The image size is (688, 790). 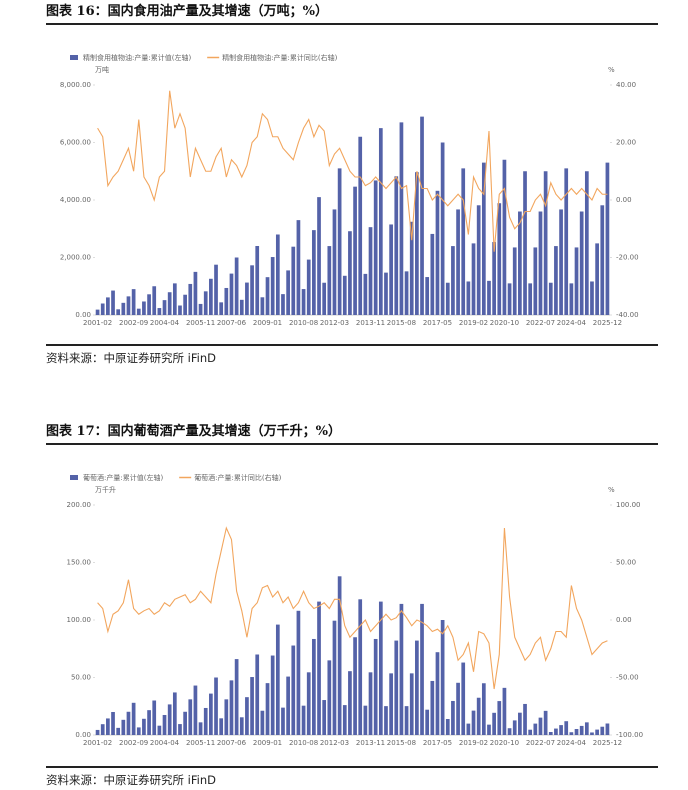 I want to click on y-tick-label: 8,000.00, so click(x=75, y=85).